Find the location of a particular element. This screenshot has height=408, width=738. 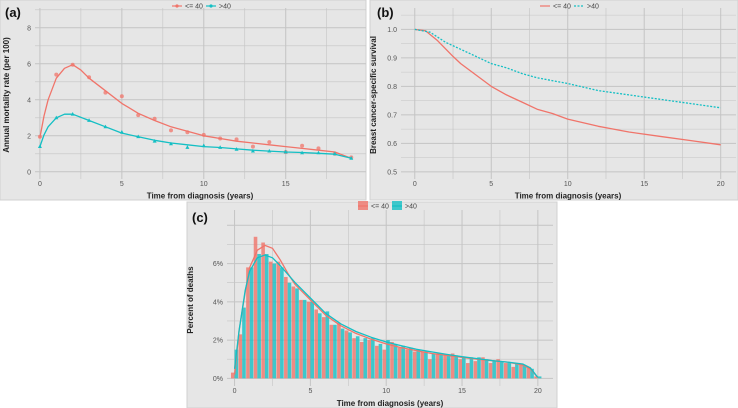

y-tick-label: 0.5 is located at coordinates (392, 172).